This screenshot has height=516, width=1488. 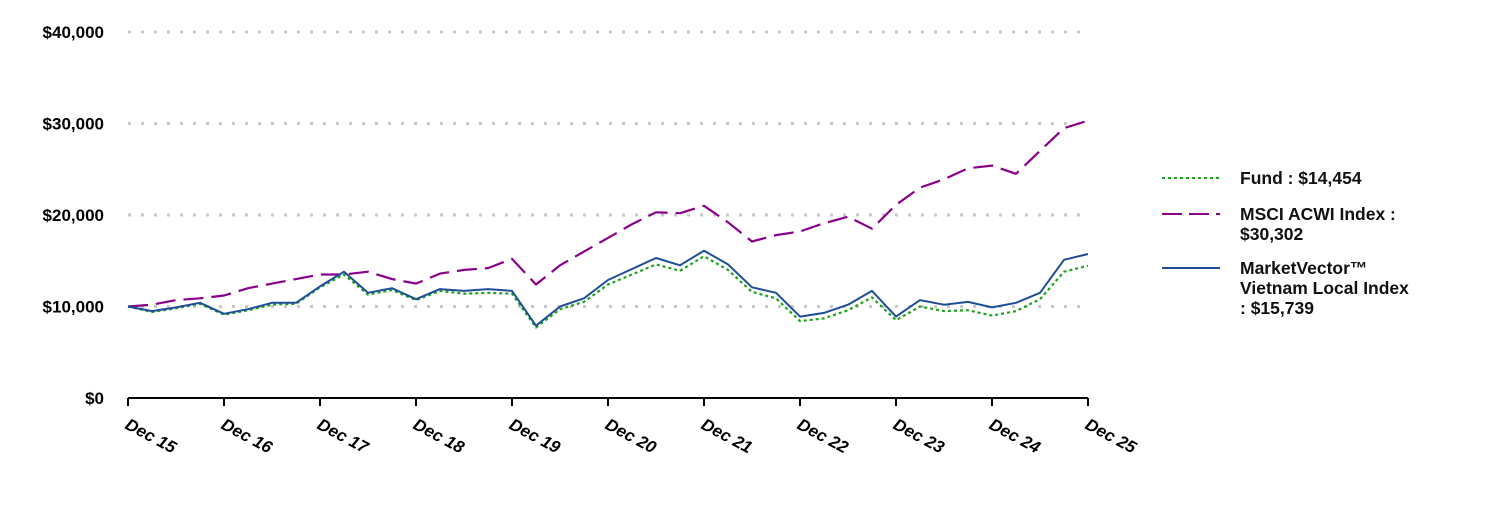 What do you see at coordinates (1301, 178) in the screenshot?
I see `legend-label-fund: Fund : $14,454` at bounding box center [1301, 178].